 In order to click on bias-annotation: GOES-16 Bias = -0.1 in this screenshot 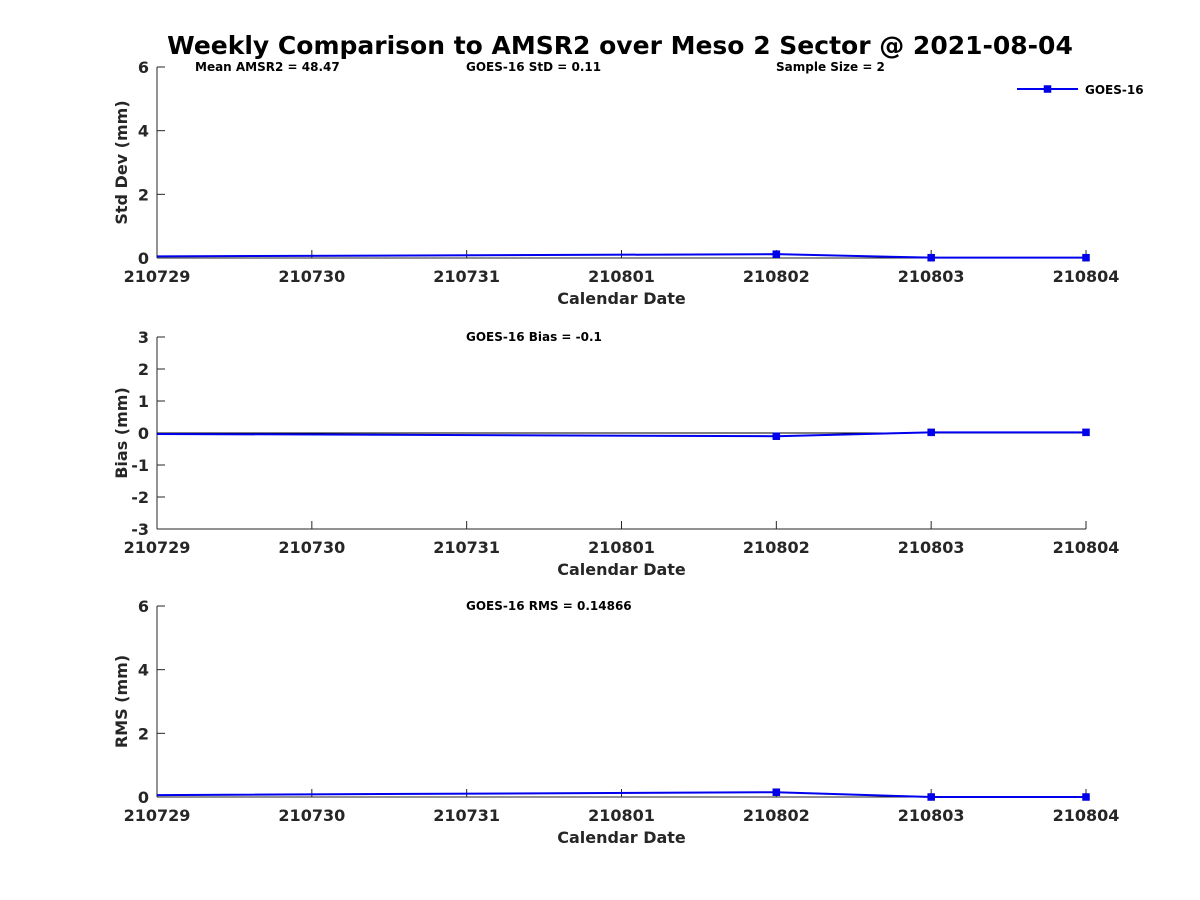, I will do `click(534, 337)`.